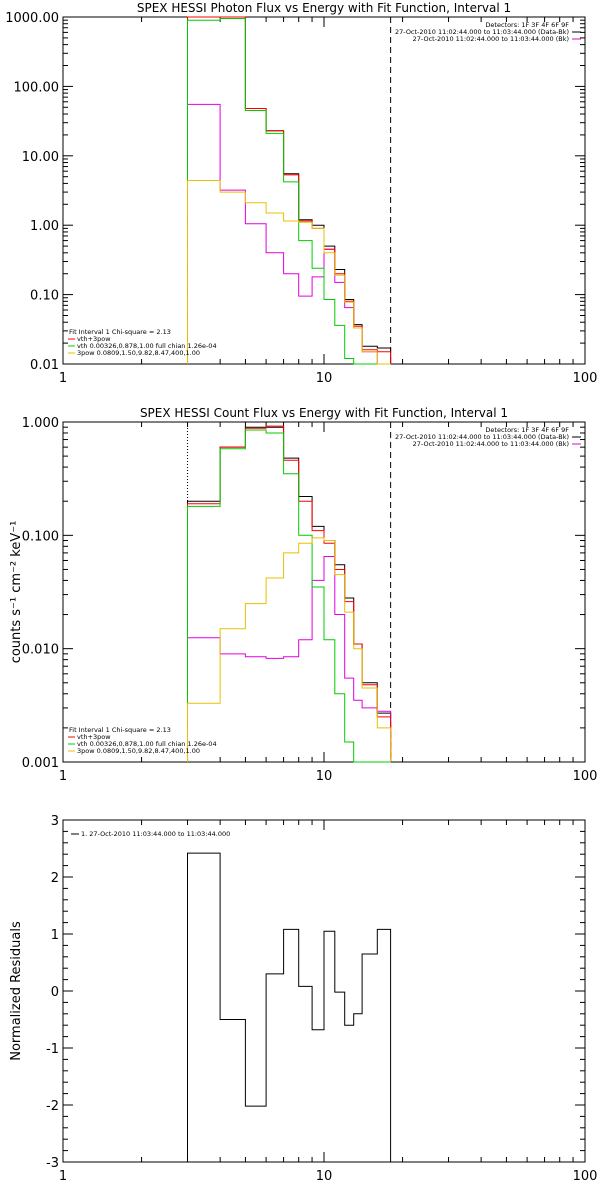  Describe the element at coordinates (44, 365) in the screenshot. I see `chart-0-y-tick-label: 0.01` at that location.